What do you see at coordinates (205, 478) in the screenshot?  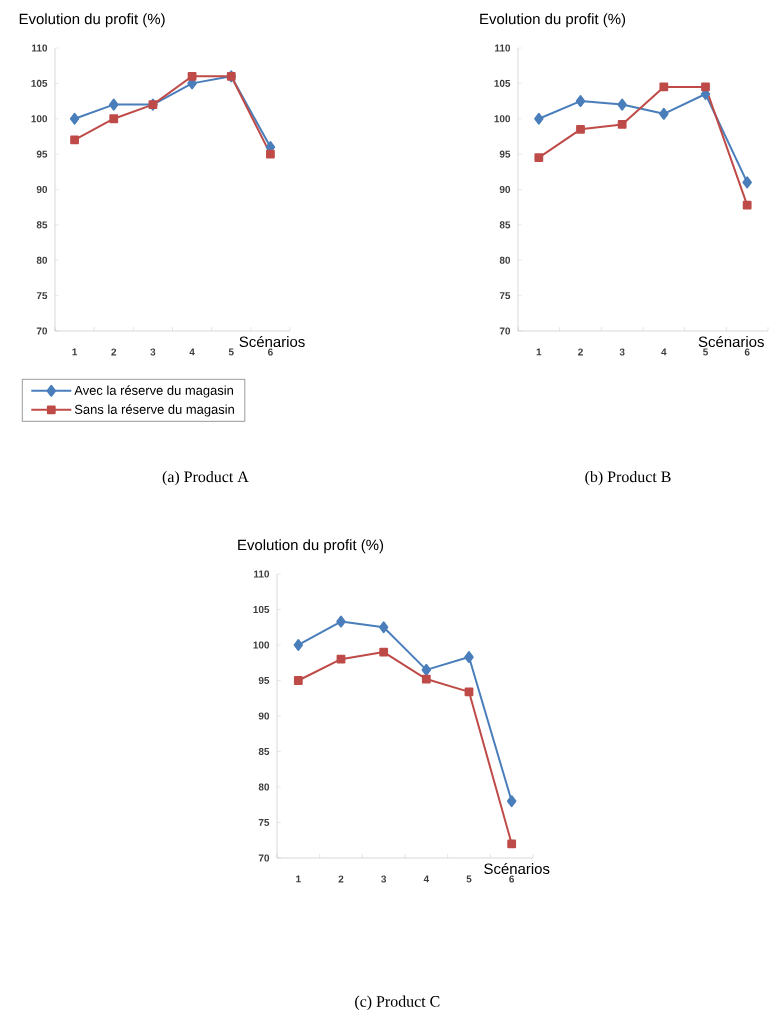 I see `text: (a) Product A` at bounding box center [205, 478].